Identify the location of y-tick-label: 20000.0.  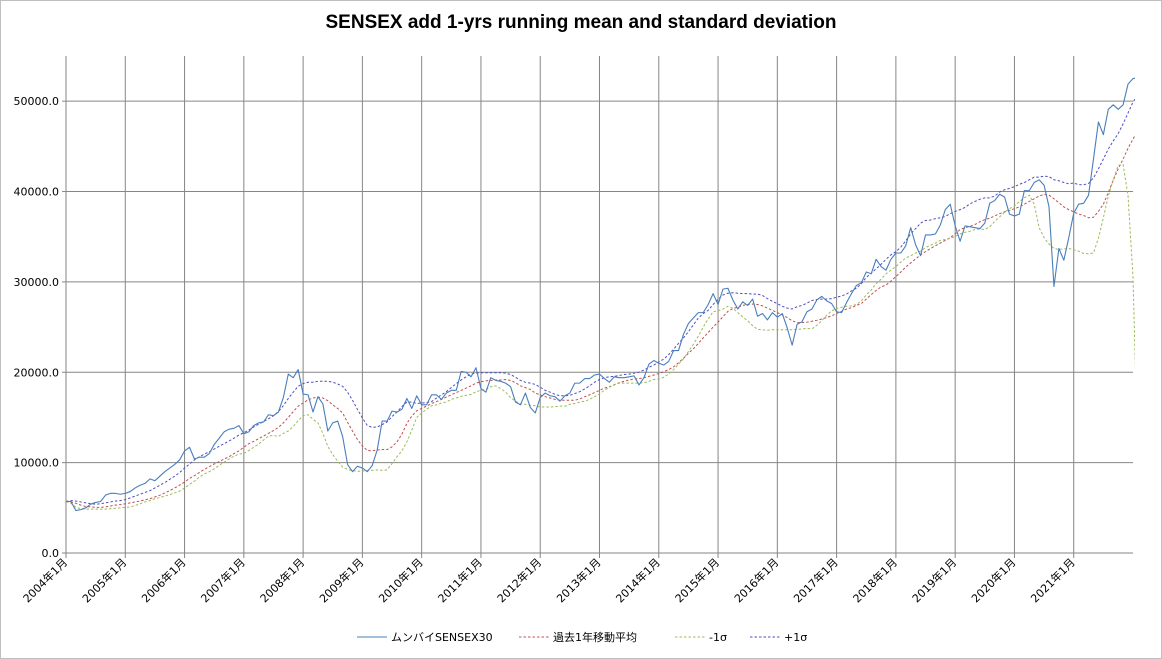
(37, 372).